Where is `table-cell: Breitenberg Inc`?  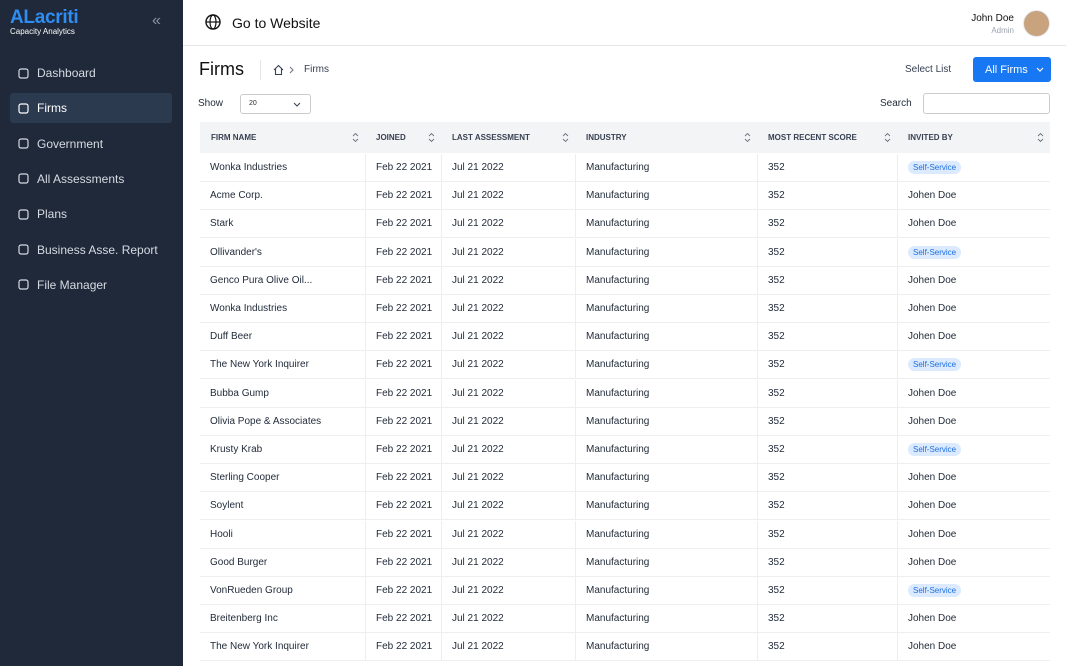
table-cell: Breitenberg Inc is located at coordinates (282, 619).